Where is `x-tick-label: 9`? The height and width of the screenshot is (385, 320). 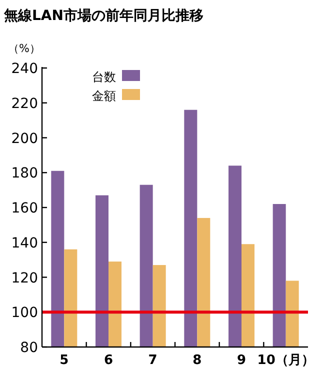
x-tick-label: 9 is located at coordinates (241, 360).